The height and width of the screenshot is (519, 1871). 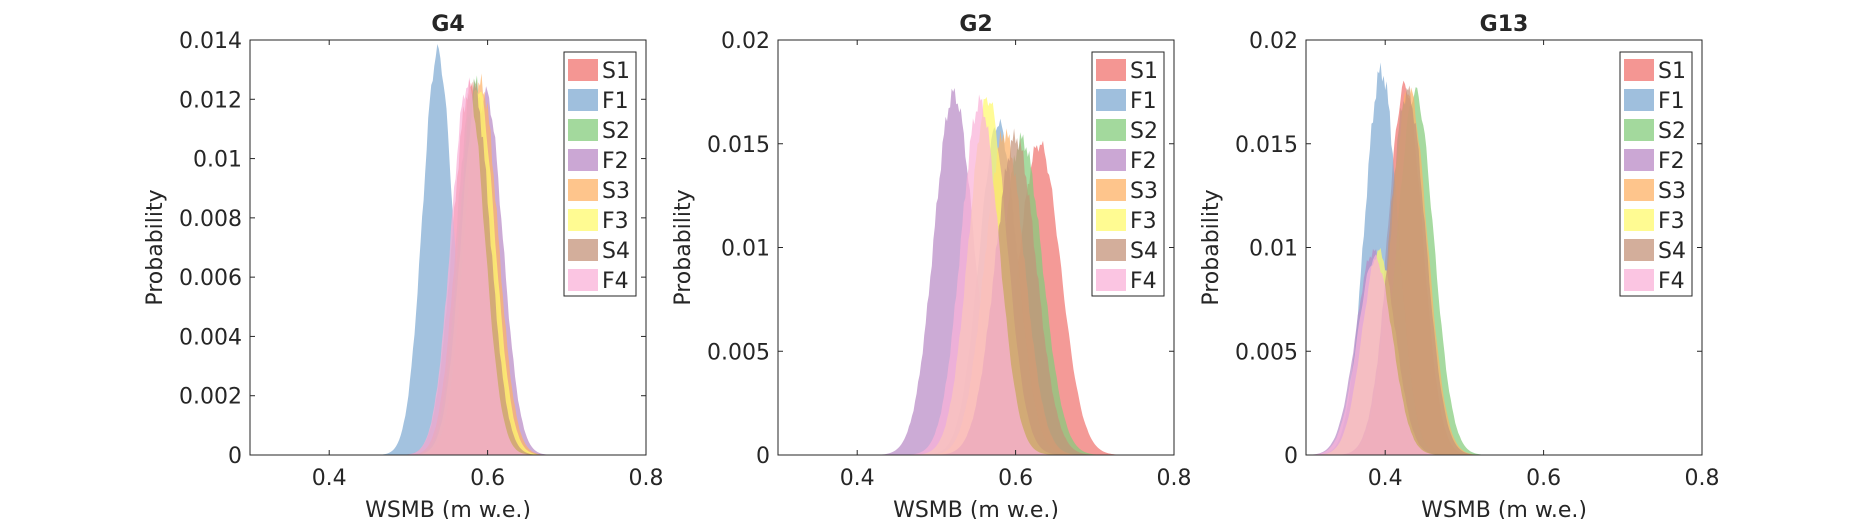 I want to click on y-tick-label: 0.008, so click(x=210, y=219).